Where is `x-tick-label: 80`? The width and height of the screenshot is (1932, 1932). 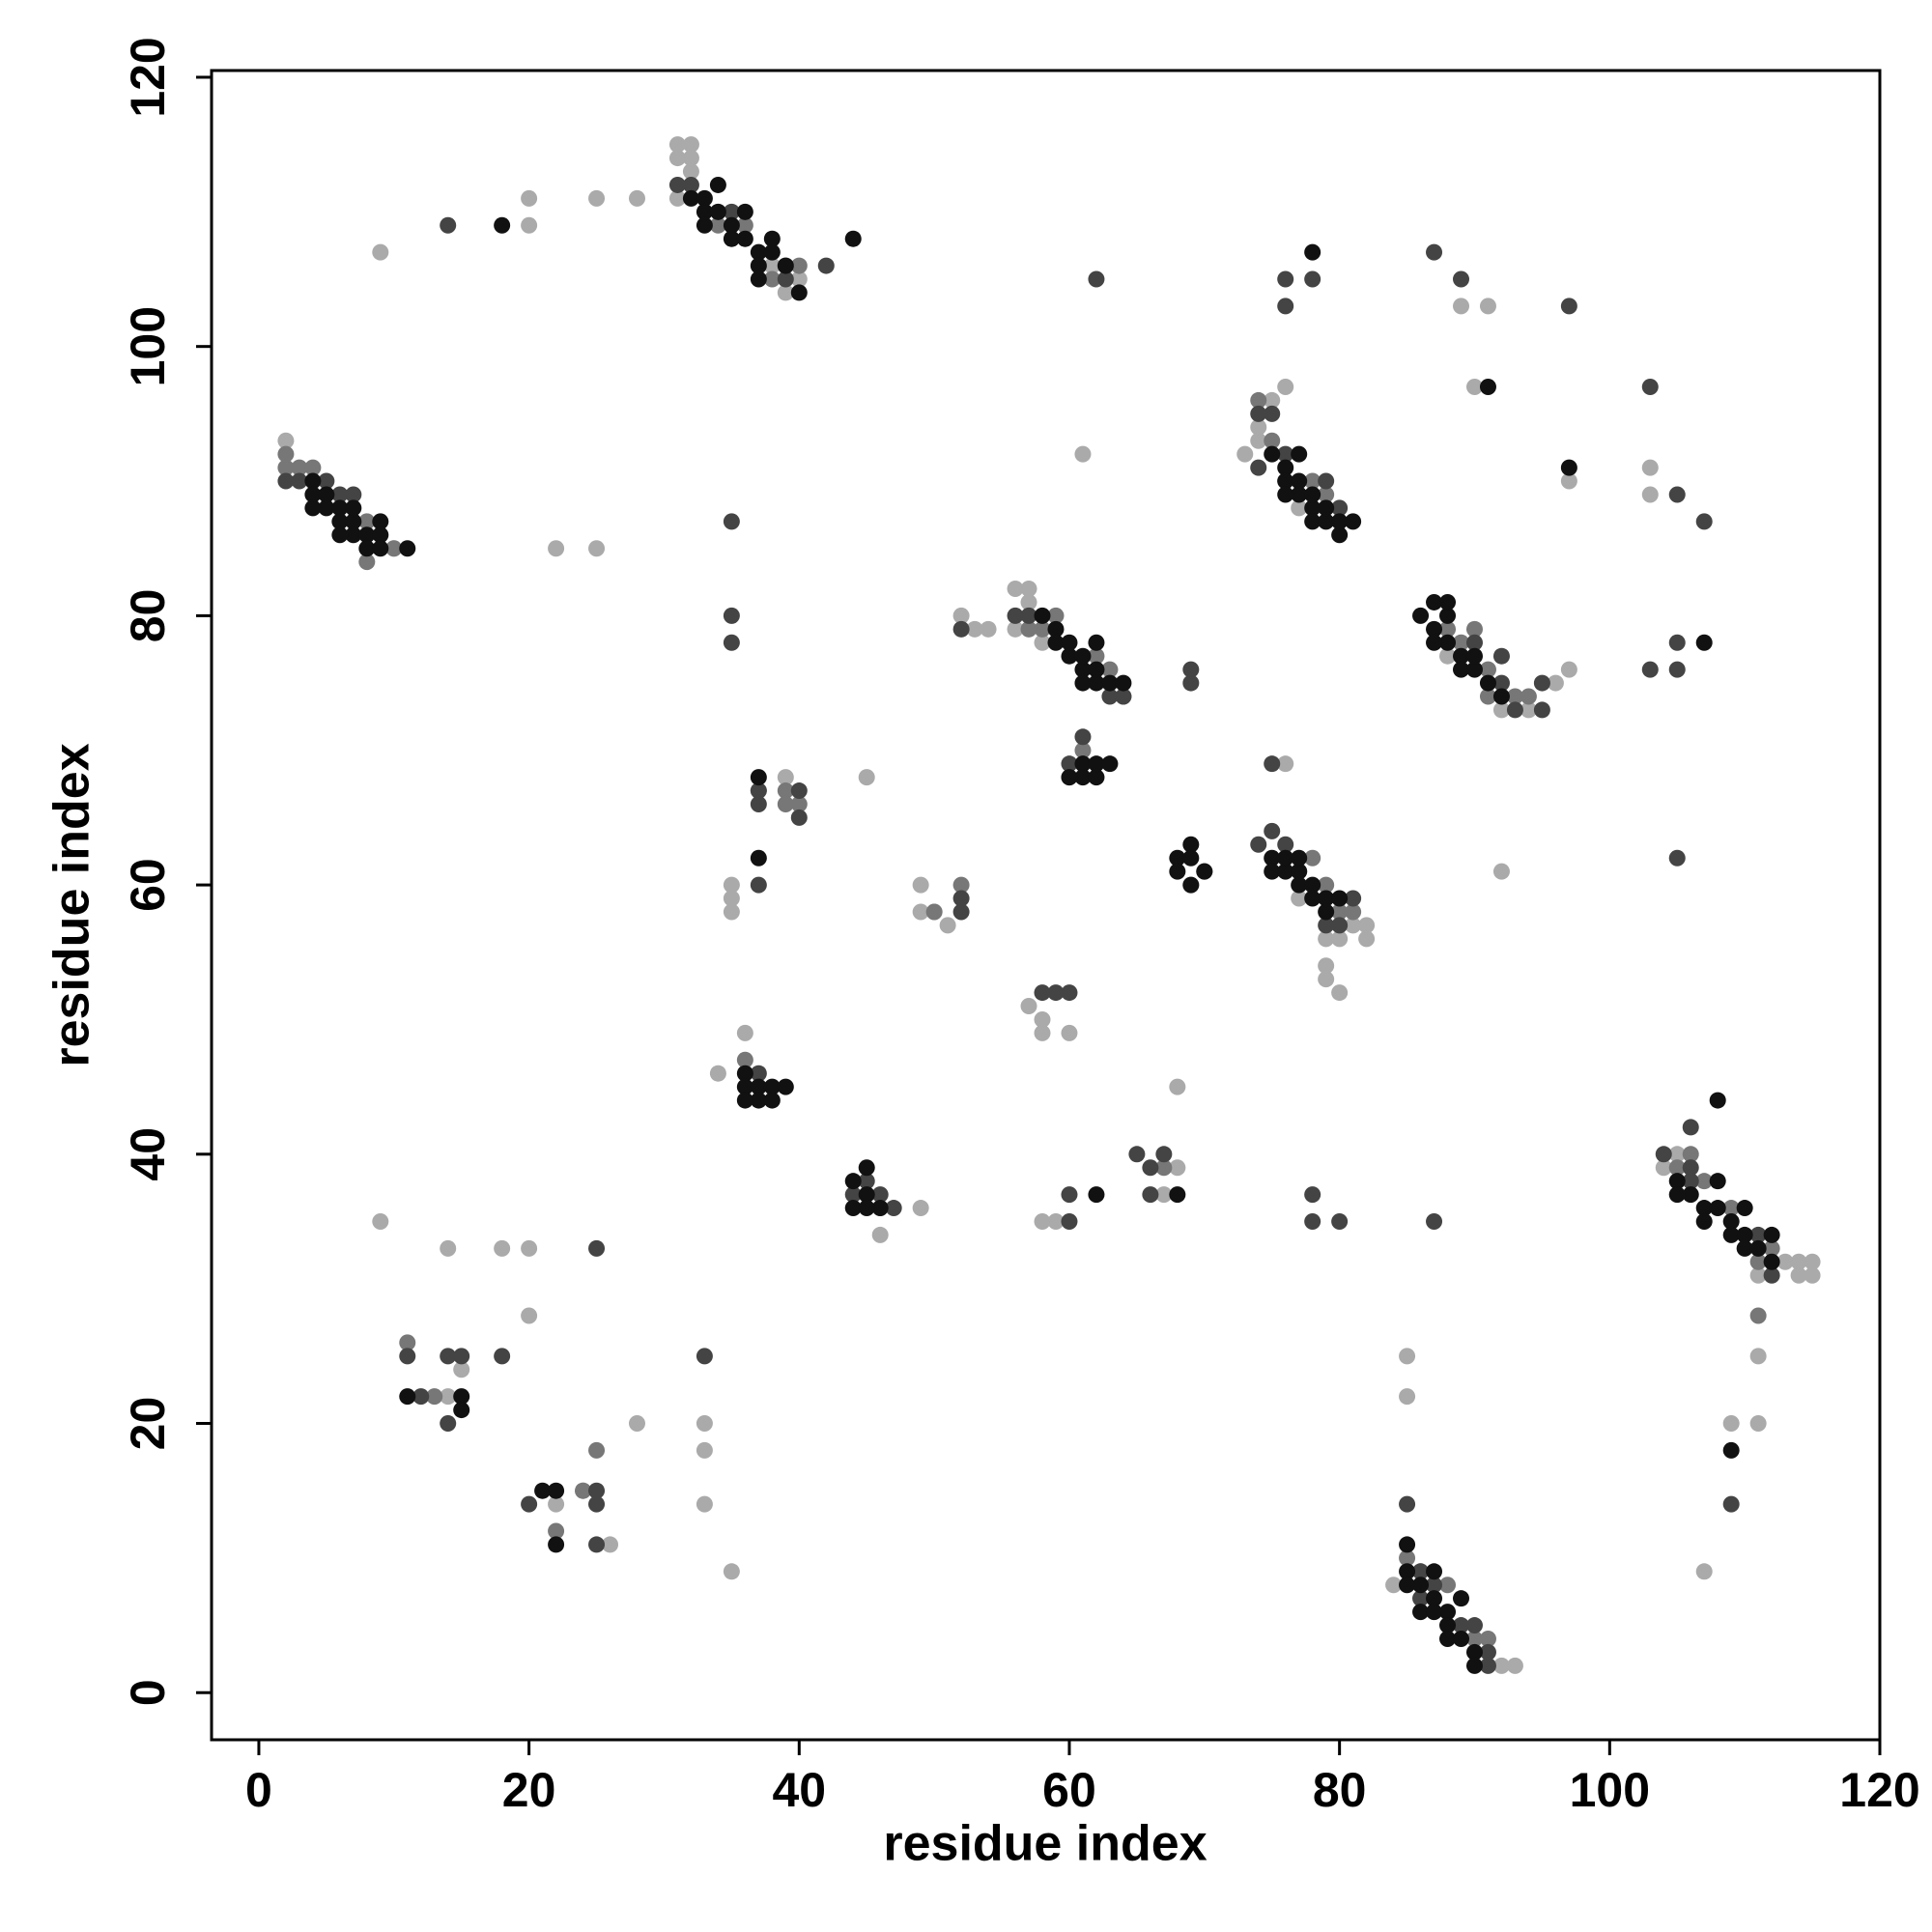
x-tick-label: 80 is located at coordinates (1340, 1790).